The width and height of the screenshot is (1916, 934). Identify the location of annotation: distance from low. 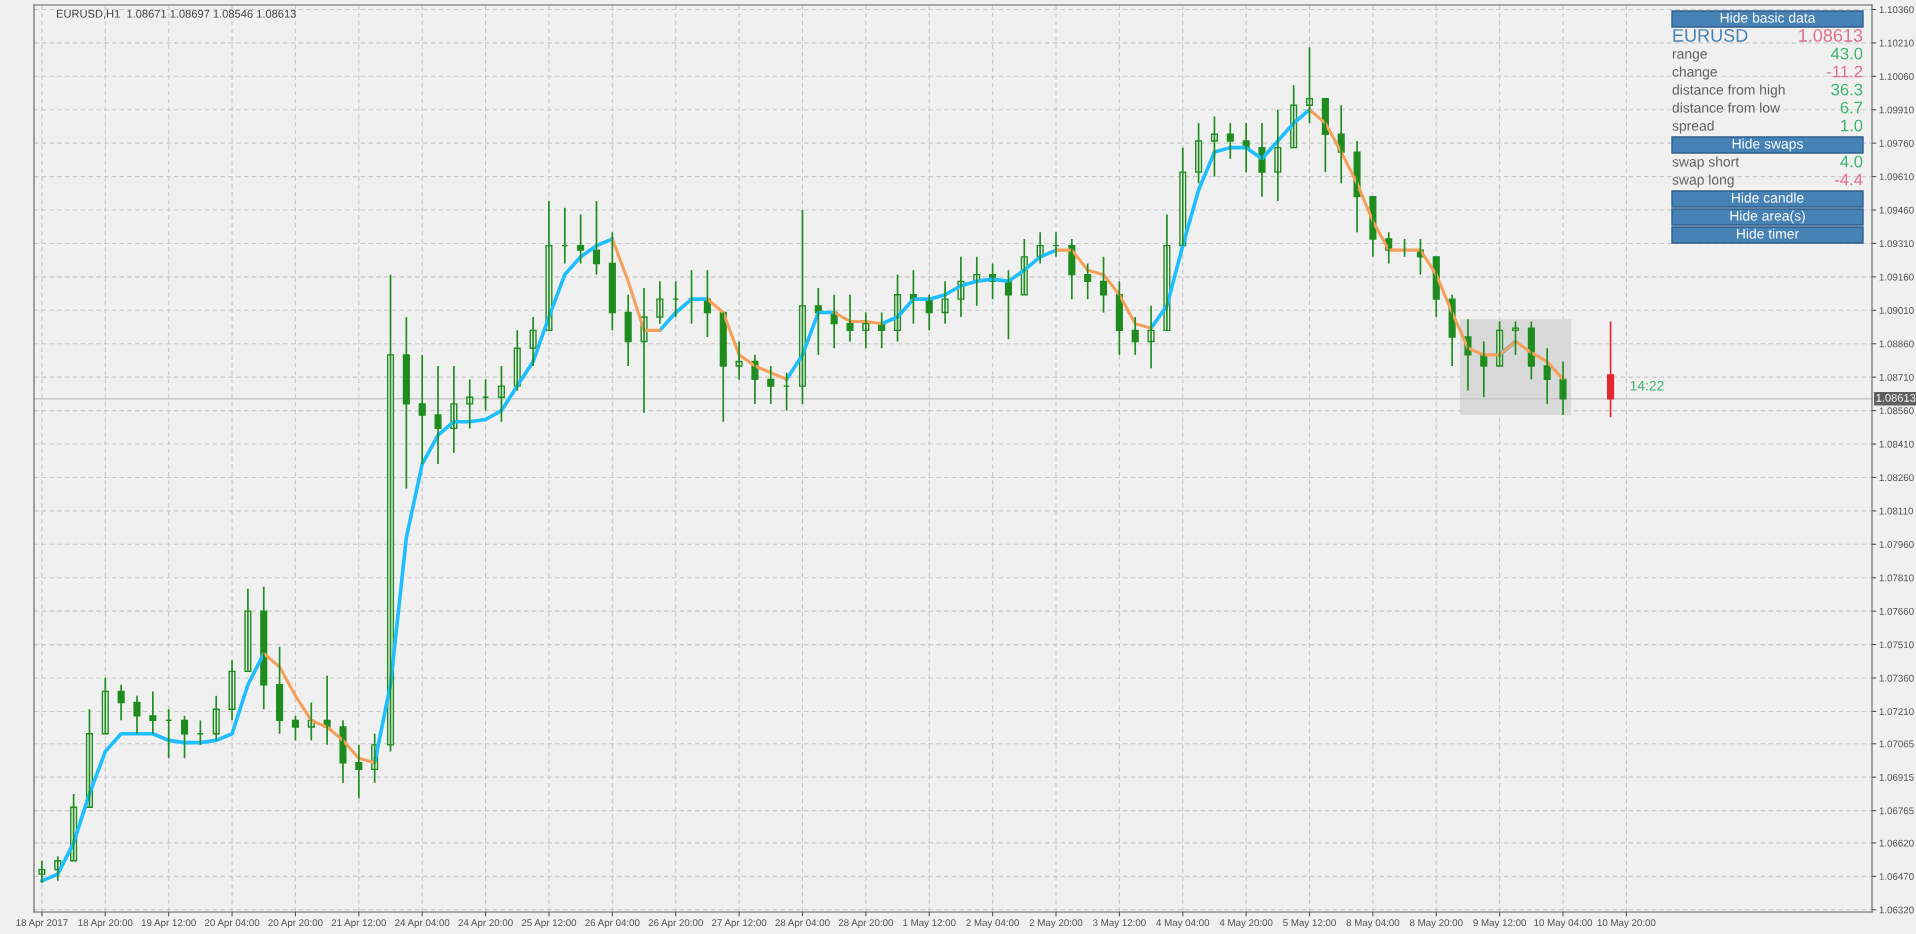
(1726, 107).